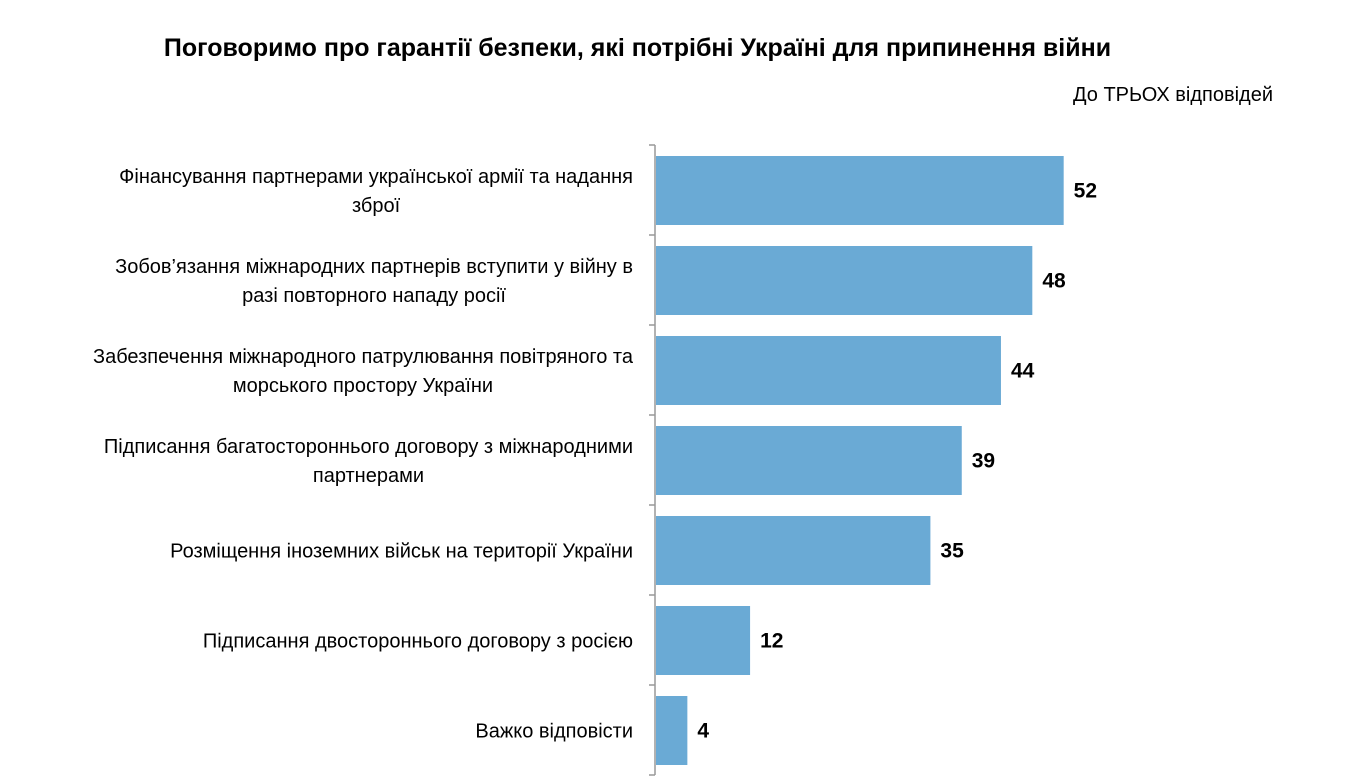 The height and width of the screenshot is (780, 1363). Describe the element at coordinates (1085, 191) in the screenshot. I see `data-label: 52` at that location.